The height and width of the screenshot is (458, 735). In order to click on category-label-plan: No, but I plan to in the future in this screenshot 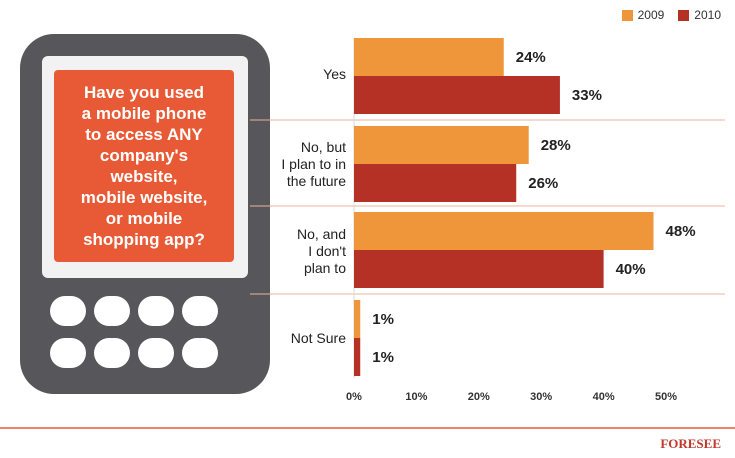, I will do `click(313, 164)`.